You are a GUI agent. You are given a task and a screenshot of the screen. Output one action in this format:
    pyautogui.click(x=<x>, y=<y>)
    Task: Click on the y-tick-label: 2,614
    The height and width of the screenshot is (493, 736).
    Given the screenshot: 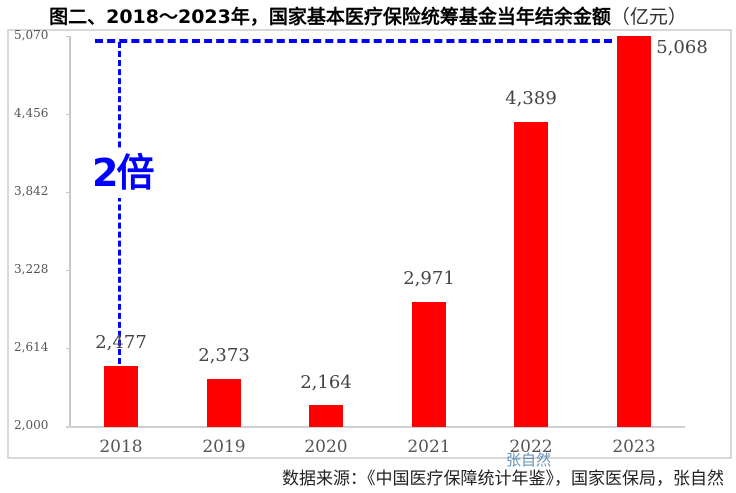 What is the action you would take?
    pyautogui.click(x=31, y=347)
    